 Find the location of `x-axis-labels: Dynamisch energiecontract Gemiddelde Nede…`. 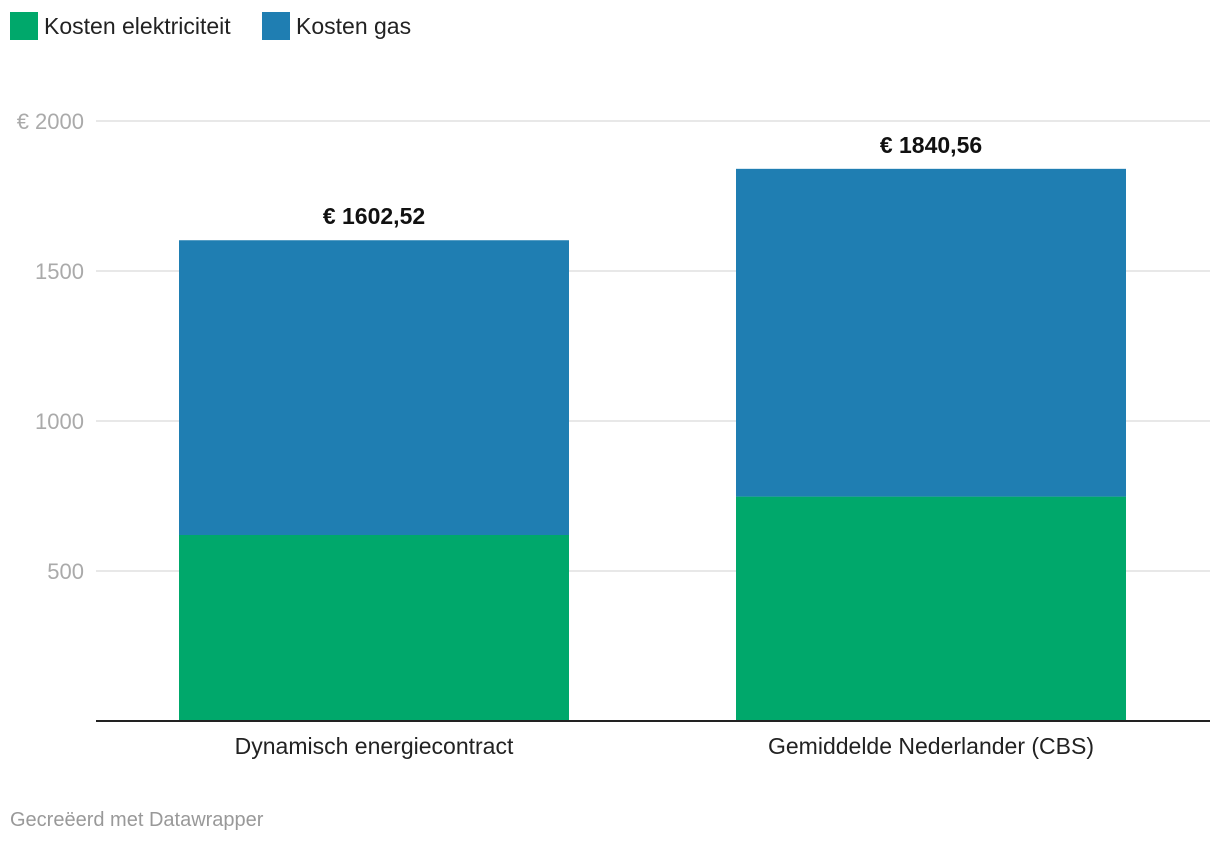

x-axis-labels: Dynamisch energiecontract Gemiddelde Nede… is located at coordinates (664, 746).